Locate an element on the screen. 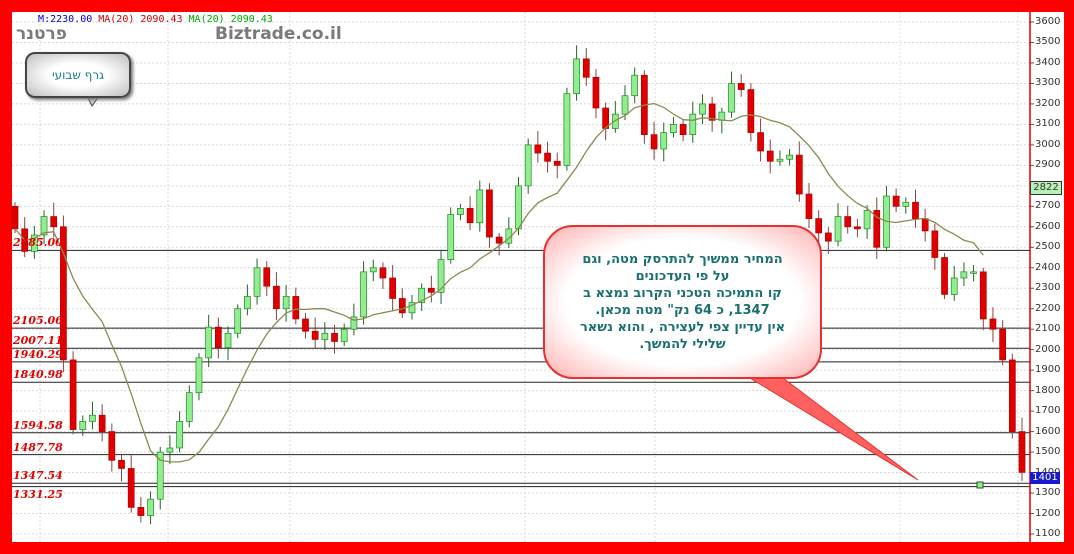  level-label: 1594.58 is located at coordinates (38, 425).